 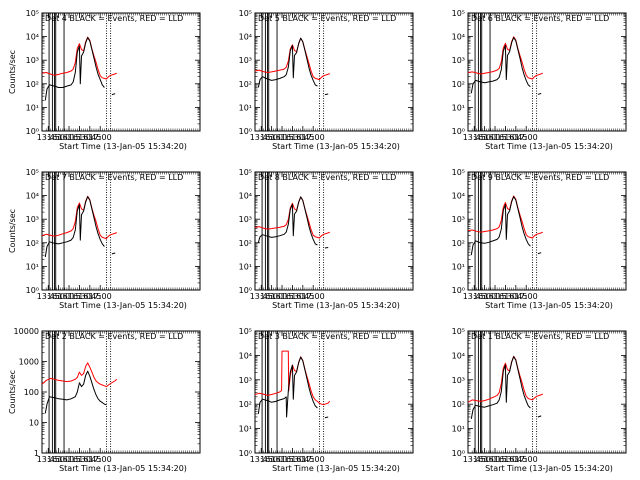 I want to click on y-tick-label: 100, so click(x=31, y=392).